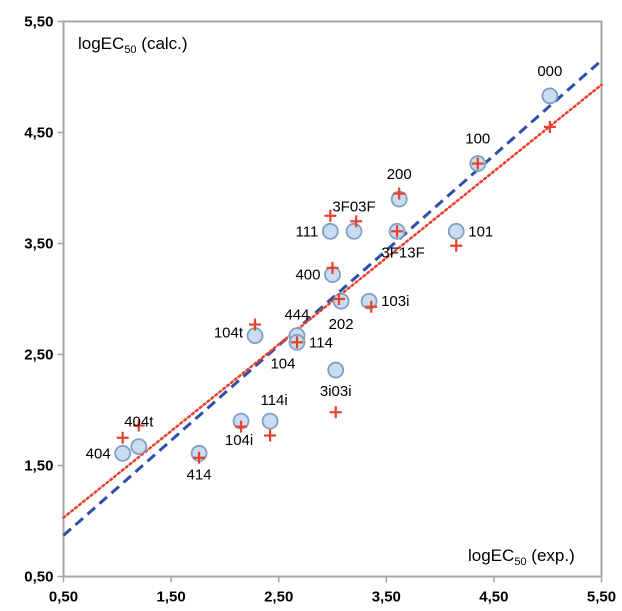 This screenshot has height=611, width=622. What do you see at coordinates (307, 231) in the screenshot?
I see `data-point-label: 111` at bounding box center [307, 231].